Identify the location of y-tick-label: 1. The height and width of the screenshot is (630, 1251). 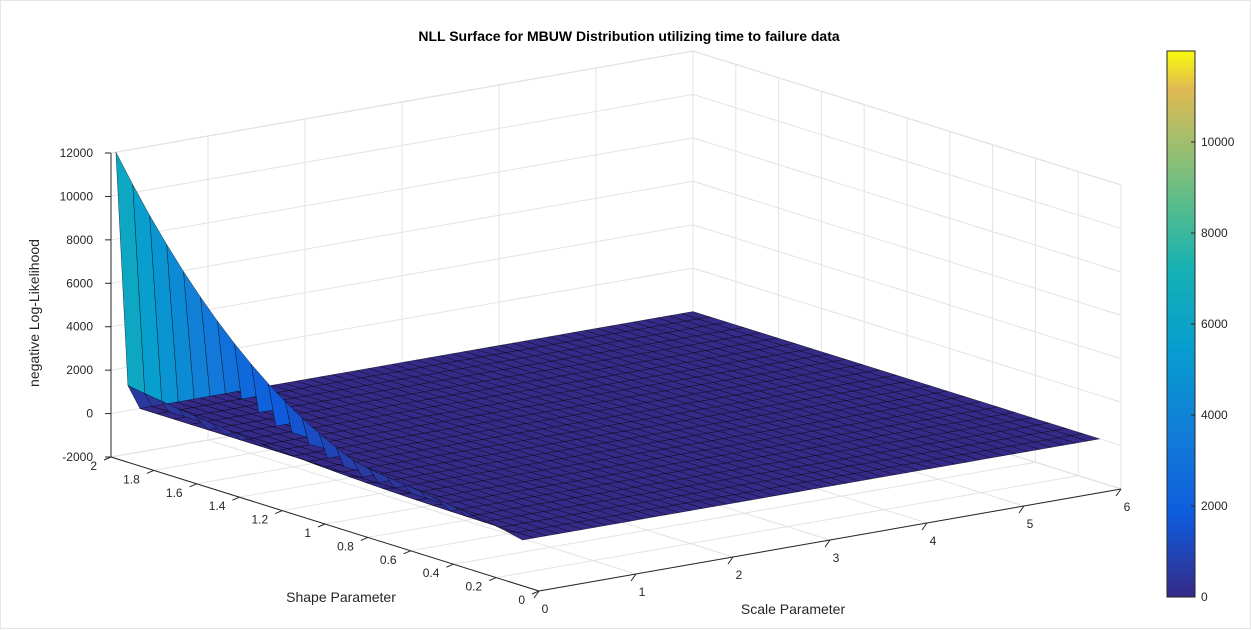
(307, 533).